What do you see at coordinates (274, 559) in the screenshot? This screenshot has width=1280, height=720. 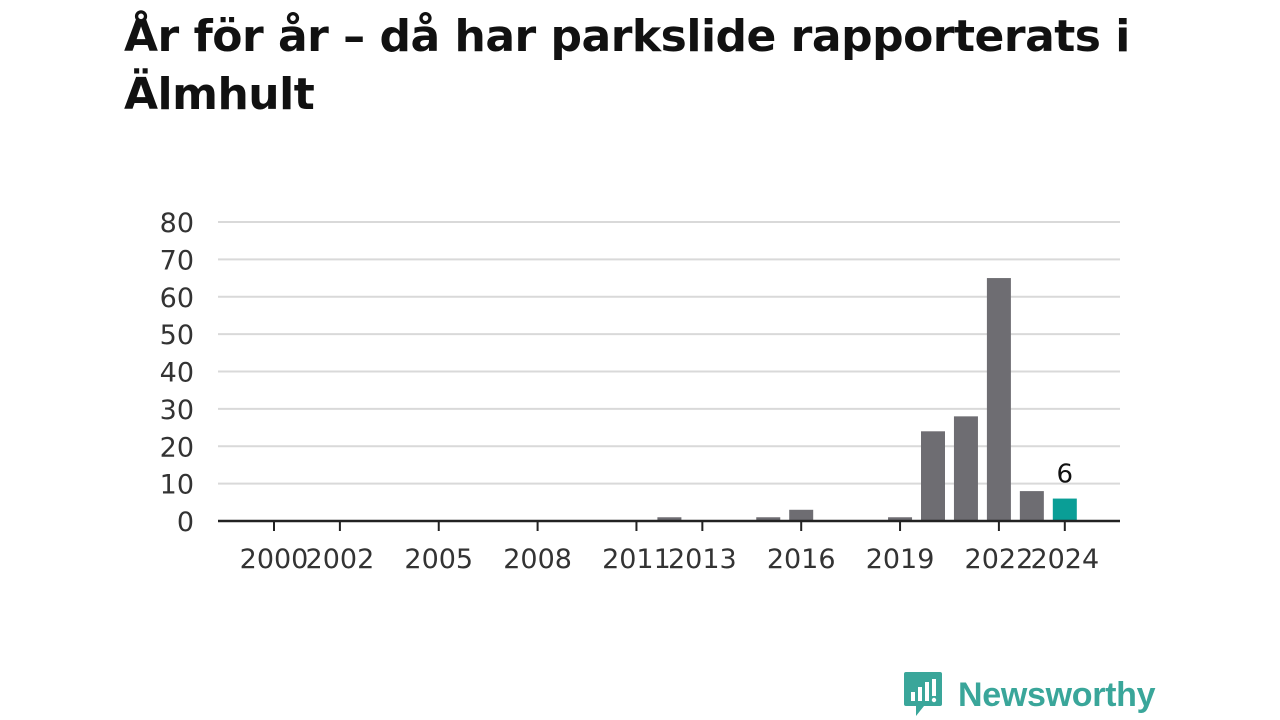 I see `x-tick-label: 2000` at bounding box center [274, 559].